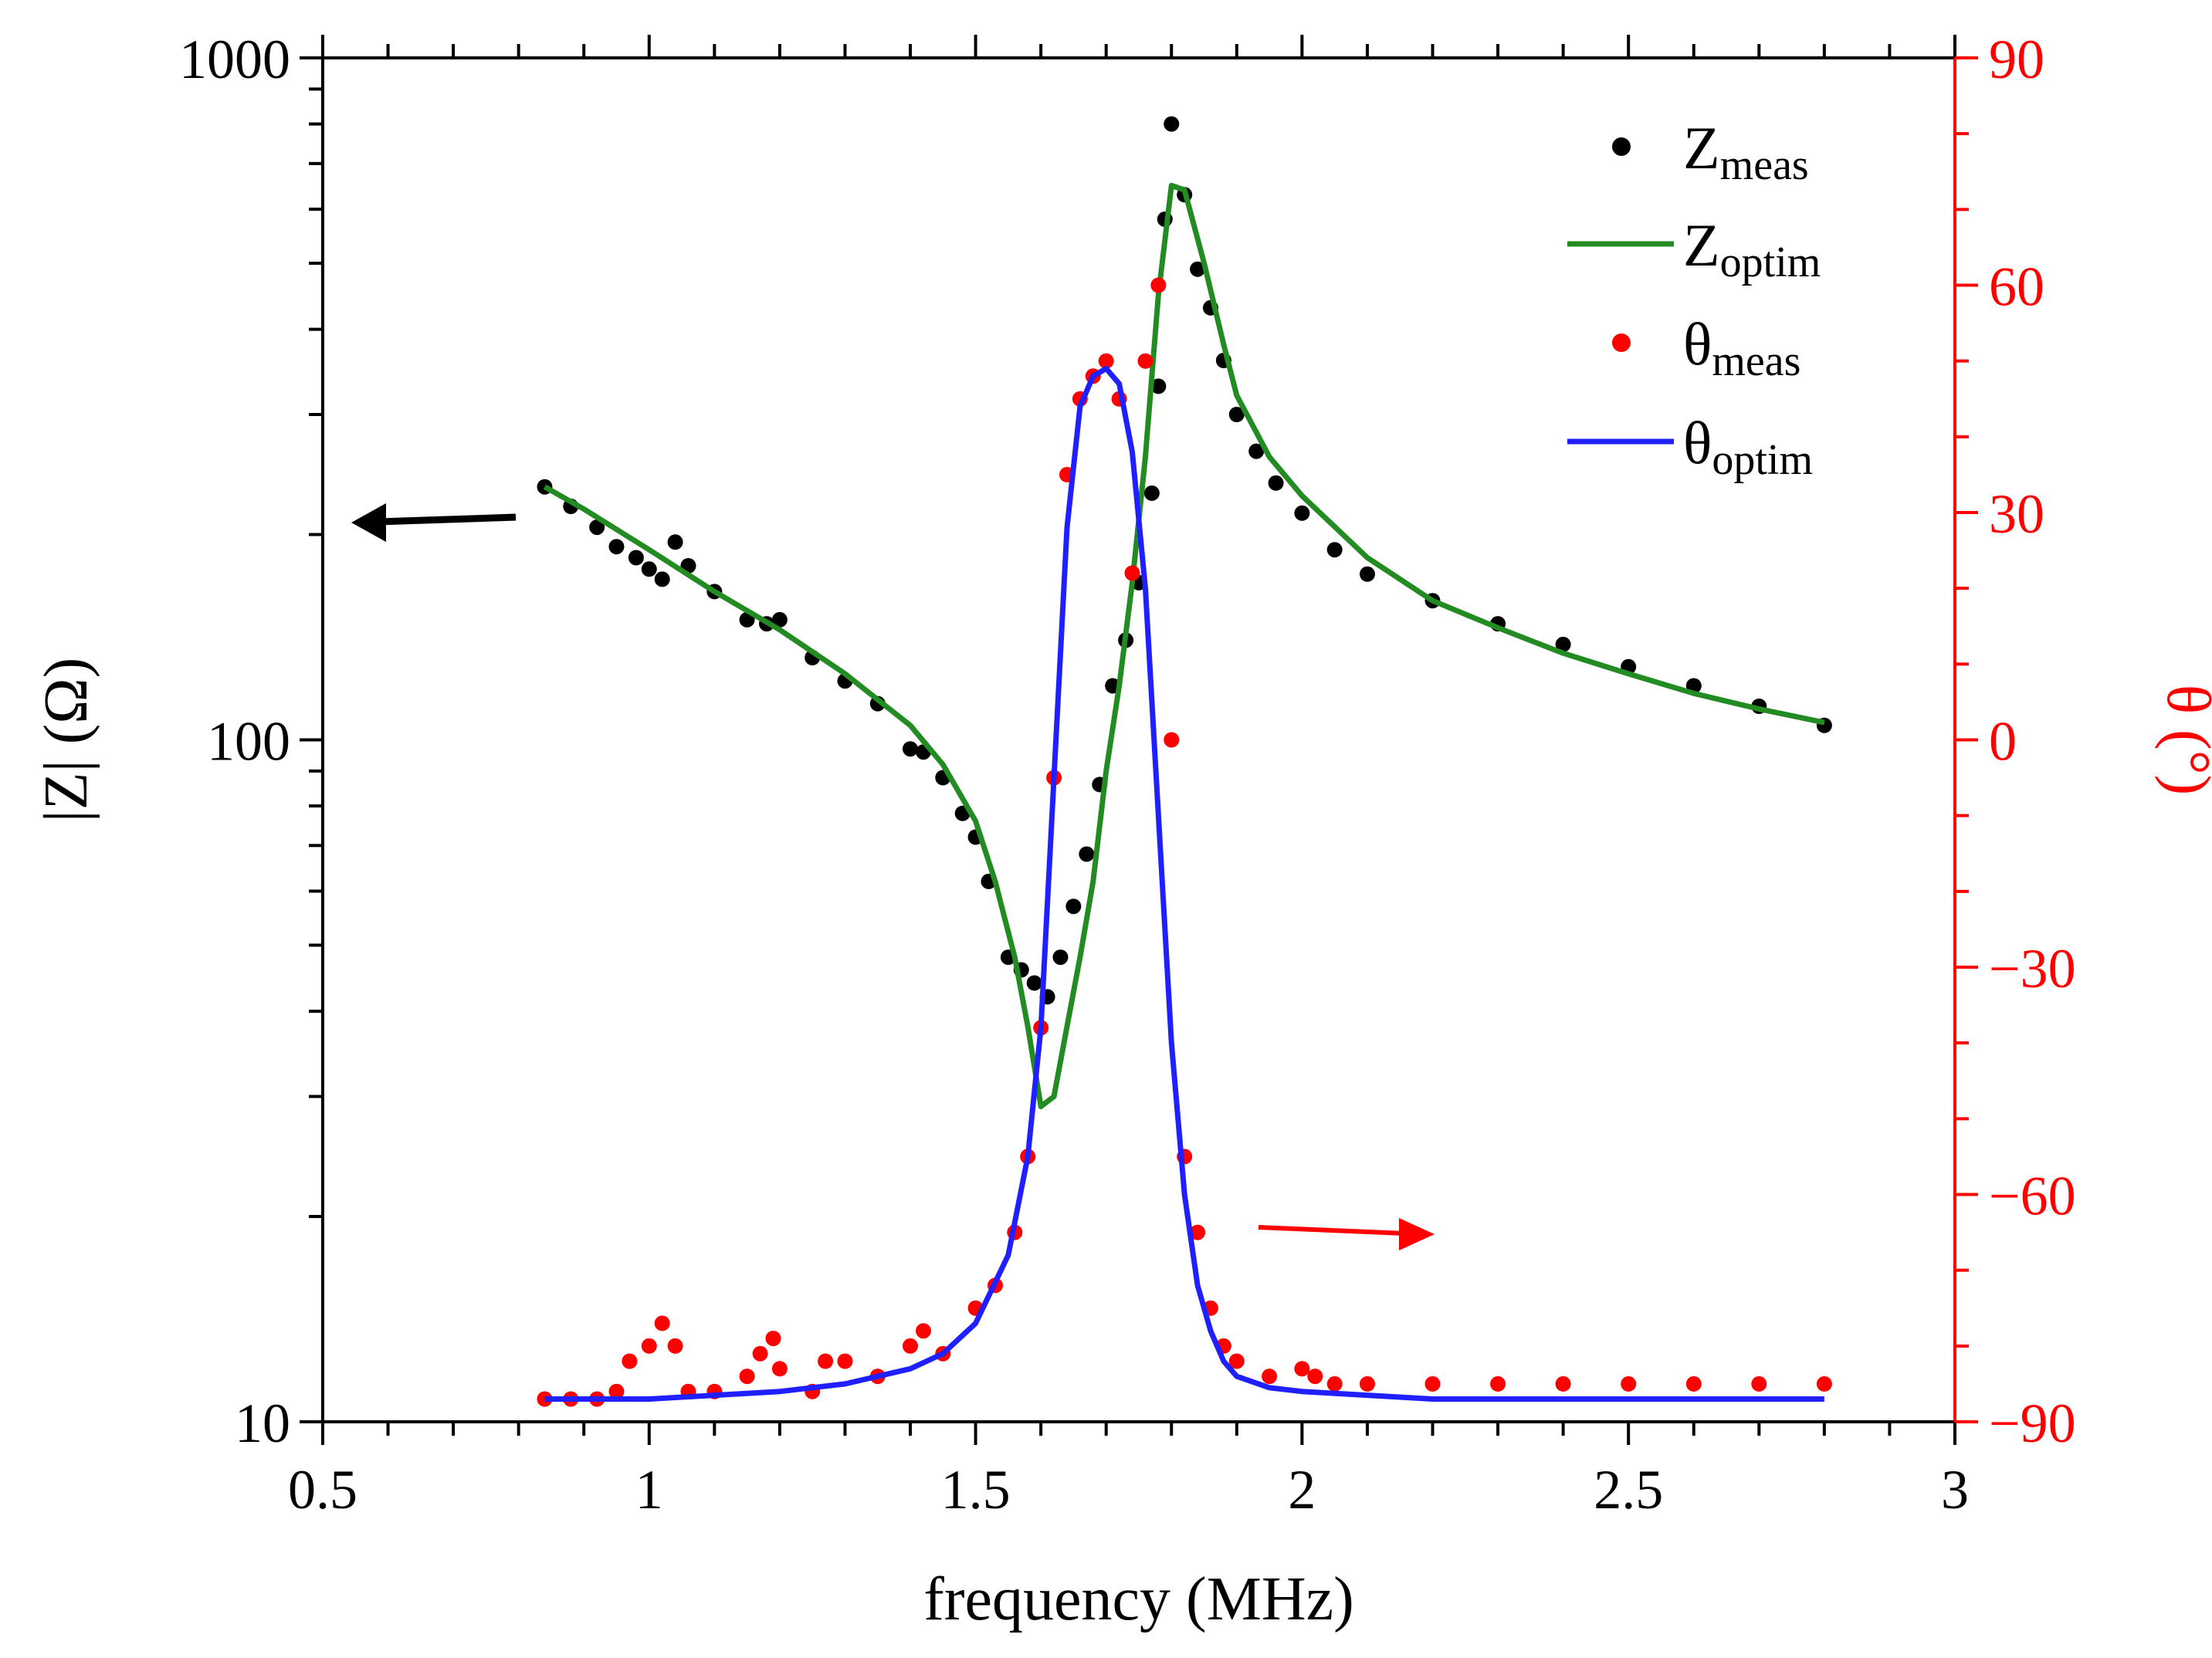 This screenshot has width=2212, height=1658. What do you see at coordinates (1628, 1490) in the screenshot?
I see `x-tick-label: 2.5` at bounding box center [1628, 1490].